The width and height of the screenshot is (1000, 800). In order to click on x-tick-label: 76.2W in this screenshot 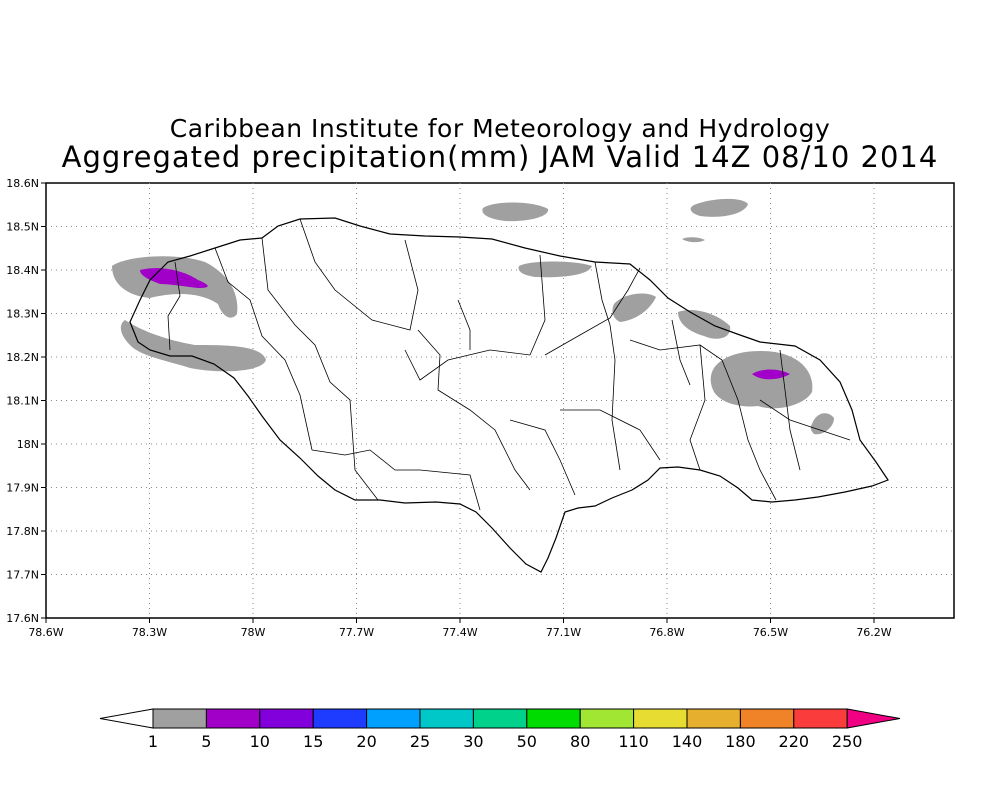, I will do `click(873, 632)`.